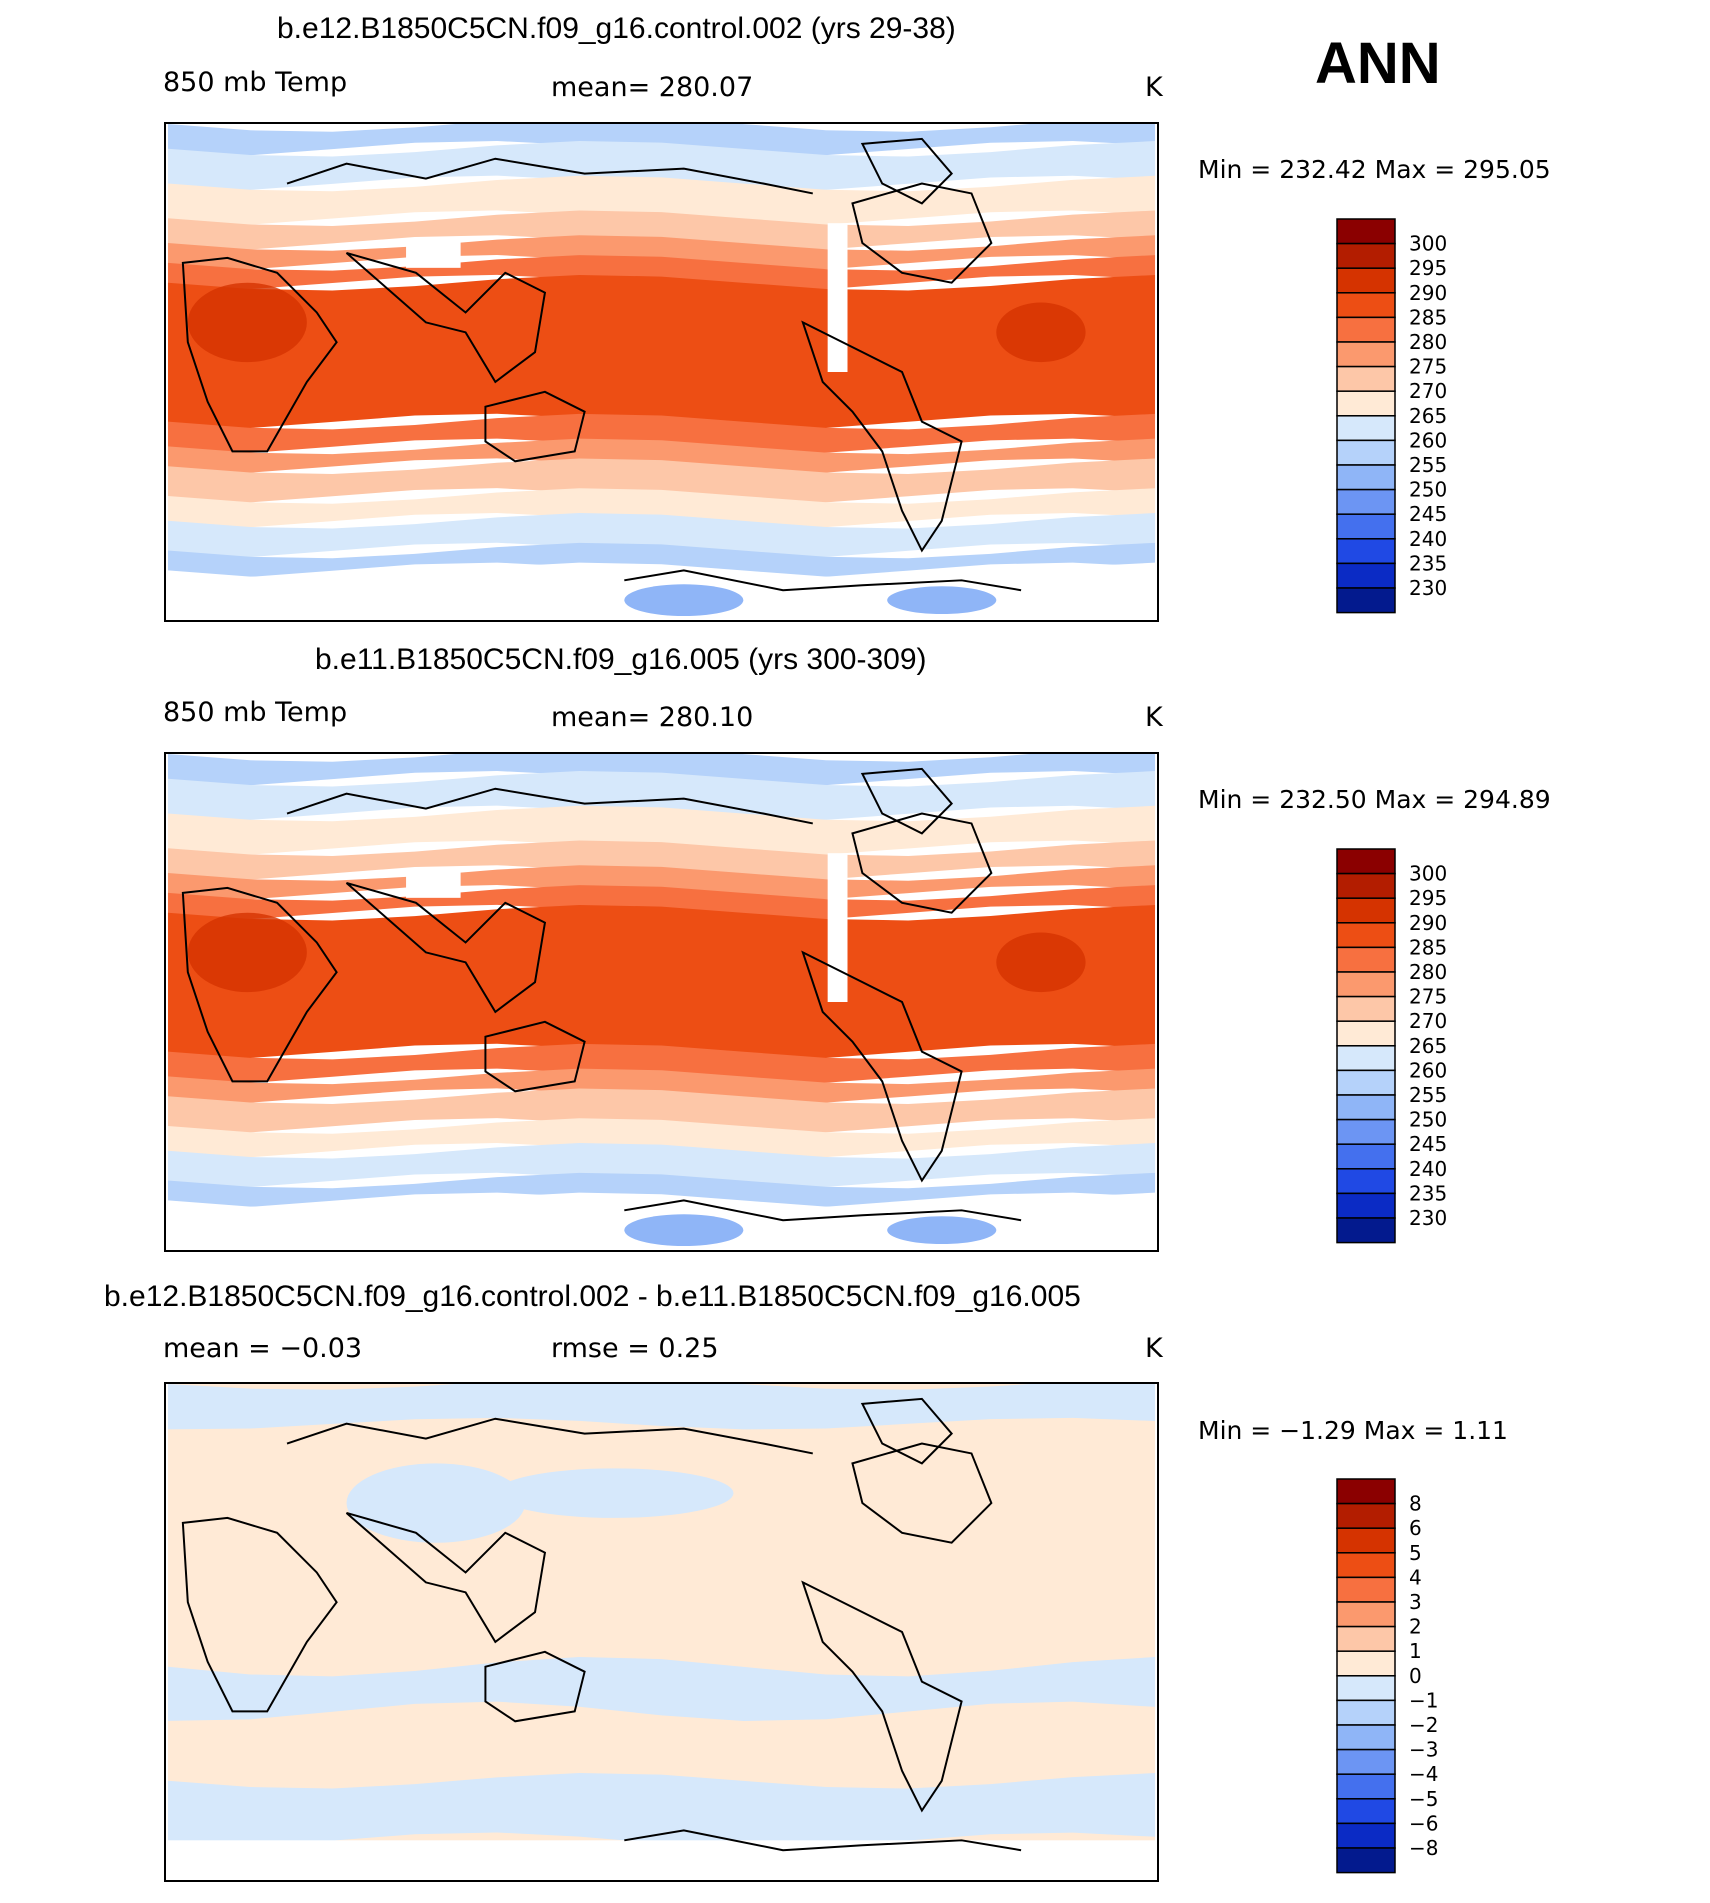 The height and width of the screenshot is (1903, 1710). What do you see at coordinates (1415, 1676) in the screenshot?
I see `colorbar-tick-label: 0` at bounding box center [1415, 1676].